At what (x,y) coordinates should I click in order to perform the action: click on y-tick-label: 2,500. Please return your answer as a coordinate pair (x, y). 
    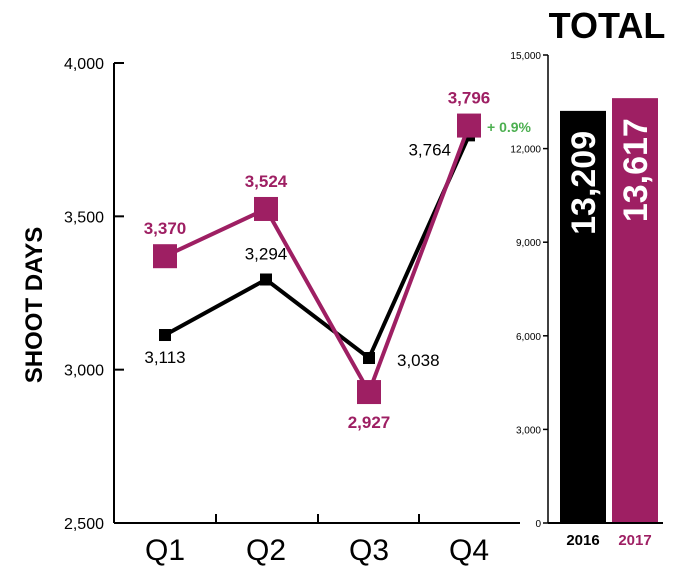
    Looking at the image, I should click on (84, 524).